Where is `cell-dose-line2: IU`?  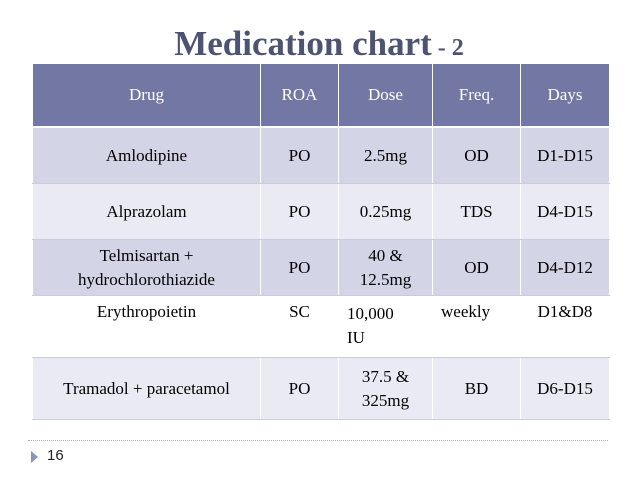
cell-dose-line2: IU is located at coordinates (356, 337).